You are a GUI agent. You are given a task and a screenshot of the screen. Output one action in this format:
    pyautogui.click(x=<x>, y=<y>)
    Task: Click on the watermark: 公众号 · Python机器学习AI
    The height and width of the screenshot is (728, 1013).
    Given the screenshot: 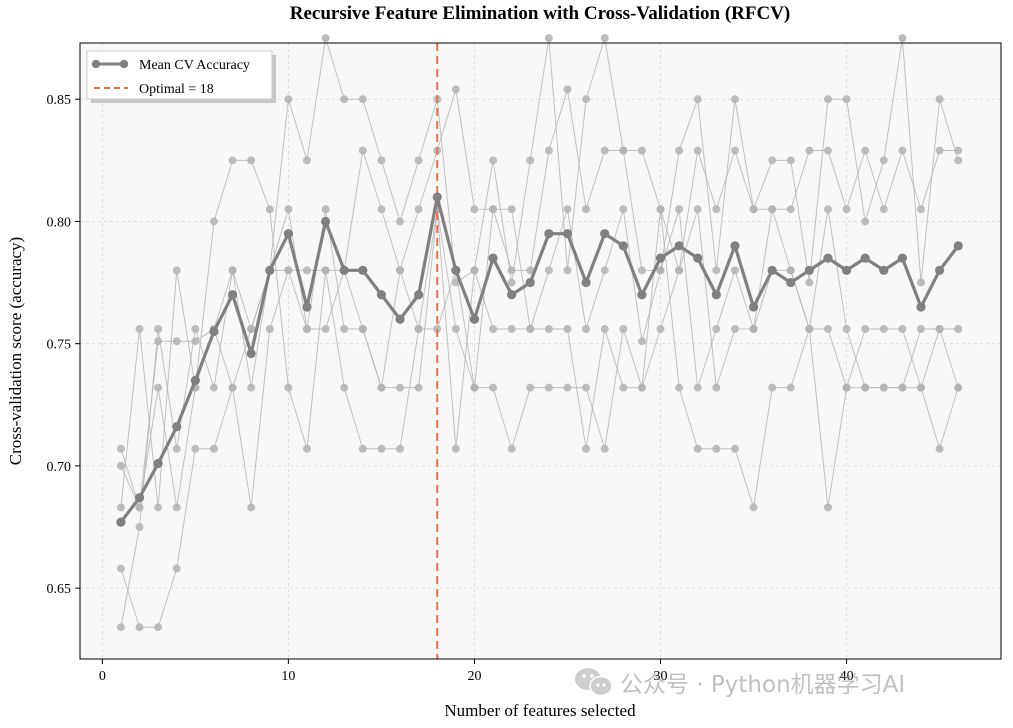 What is the action you would take?
    pyautogui.click(x=740, y=683)
    